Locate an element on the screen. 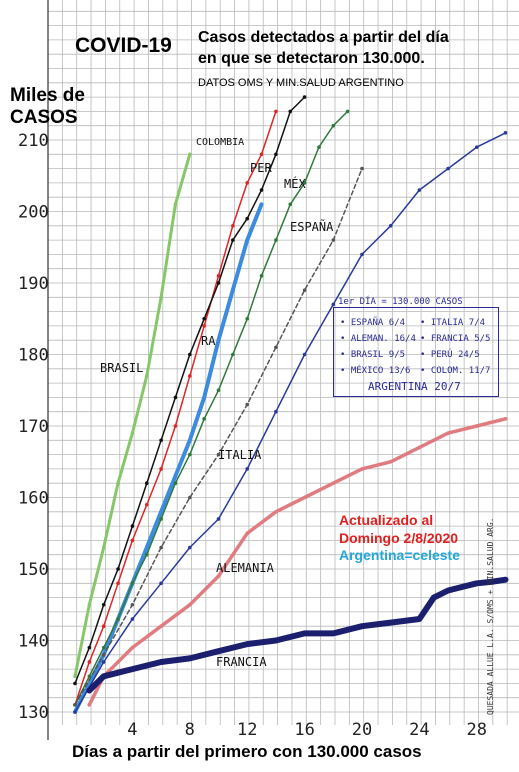 This screenshot has height=772, width=519. series-label-colombia: COLOMBIA is located at coordinates (220, 142).